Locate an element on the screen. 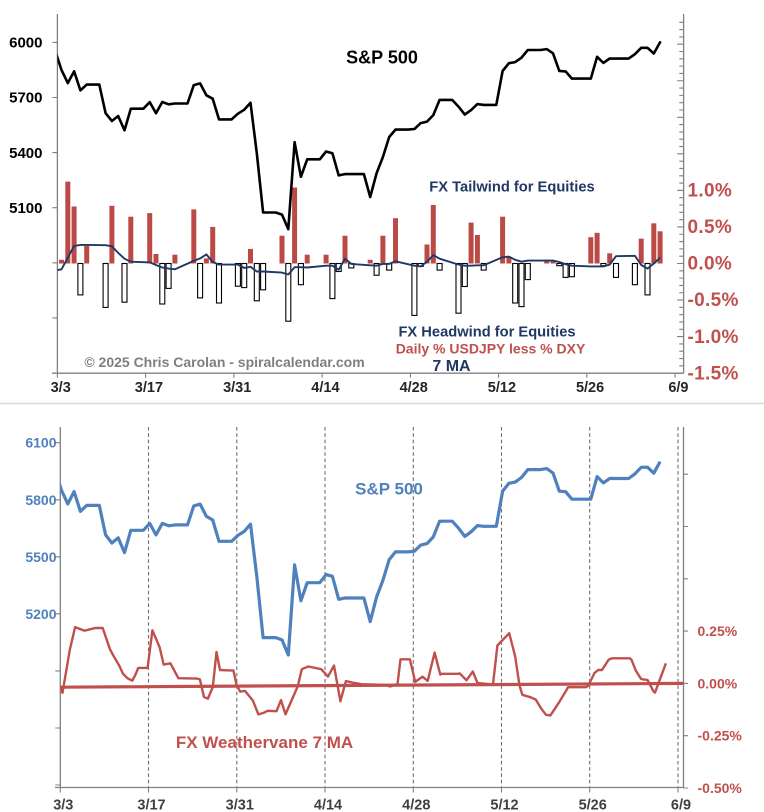  svg-text: -1.0% is located at coordinates (713, 337).